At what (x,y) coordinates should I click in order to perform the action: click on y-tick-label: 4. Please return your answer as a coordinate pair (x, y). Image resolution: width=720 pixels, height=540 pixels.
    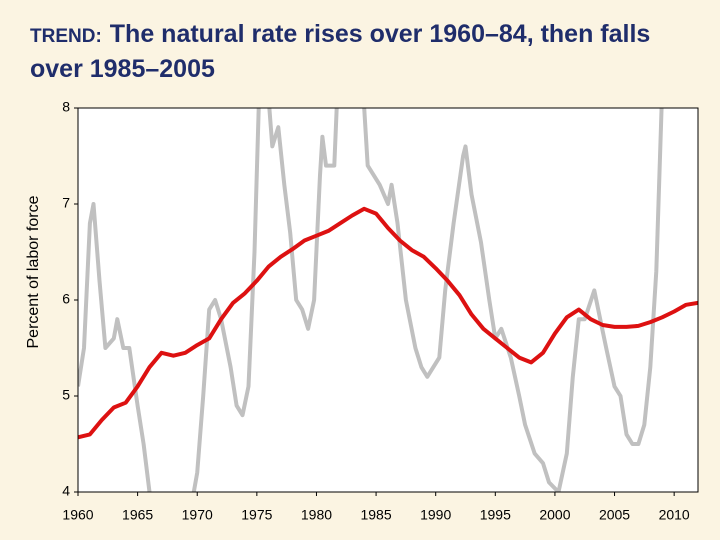
    Looking at the image, I should click on (66, 491).